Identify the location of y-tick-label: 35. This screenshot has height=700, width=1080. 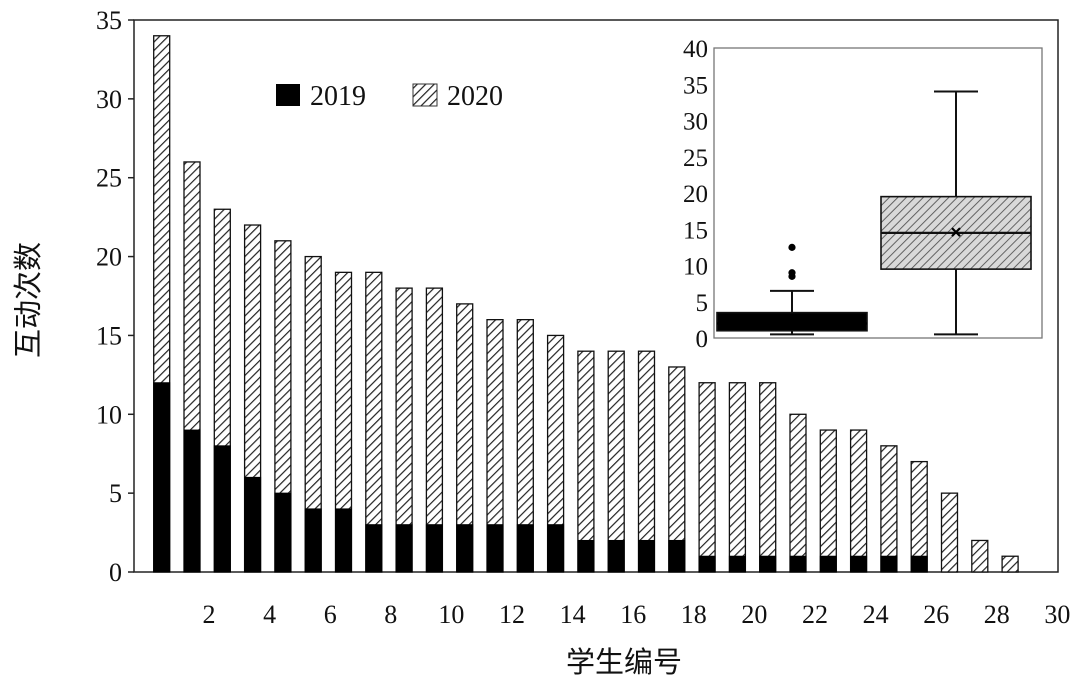
(109, 20).